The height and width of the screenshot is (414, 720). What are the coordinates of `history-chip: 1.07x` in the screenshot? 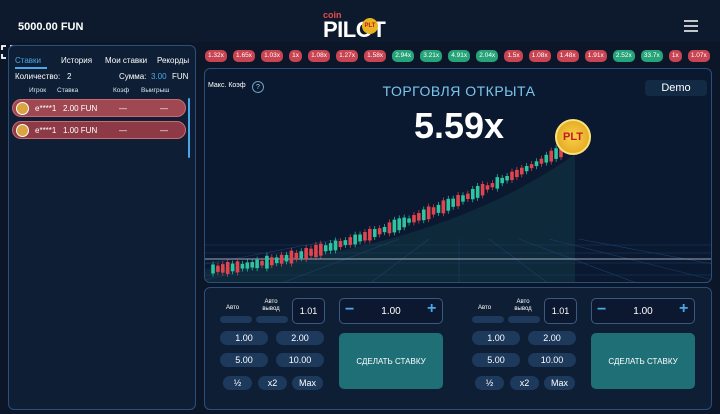 It's located at (698, 56).